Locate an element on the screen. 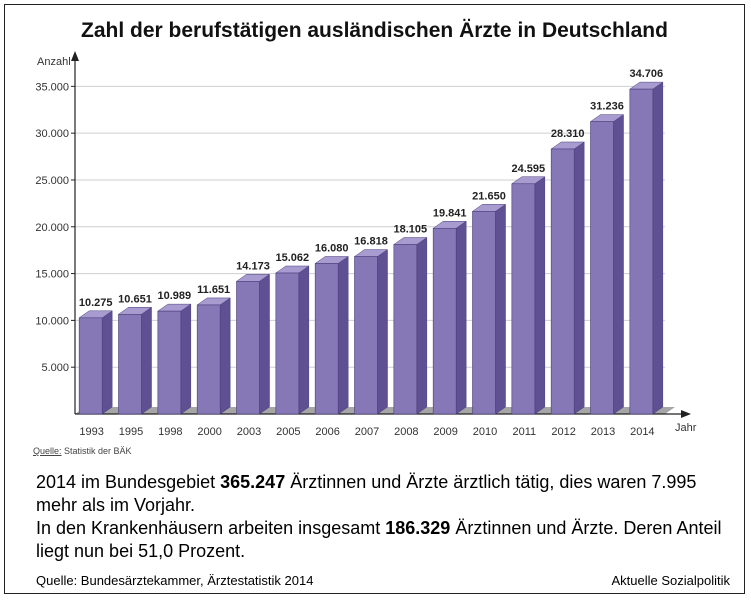 This screenshot has height=600, width=751. y-tick-label: 15.000 is located at coordinates (52, 275).